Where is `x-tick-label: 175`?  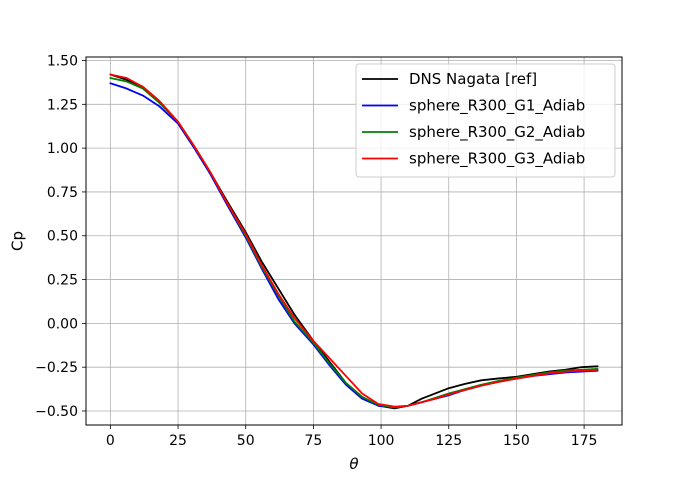
x-tick-label: 175 is located at coordinates (584, 441).